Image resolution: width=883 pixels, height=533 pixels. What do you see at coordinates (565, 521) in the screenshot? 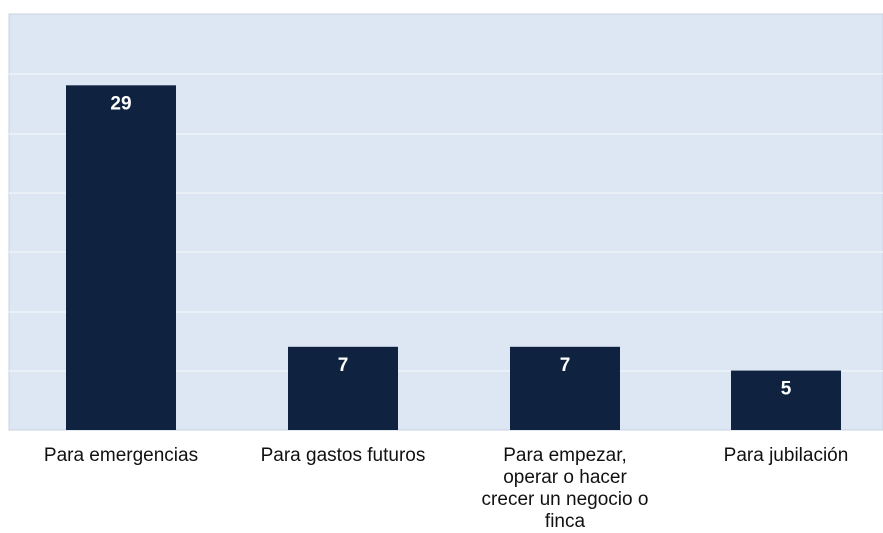
I see `category-label: finca` at bounding box center [565, 521].